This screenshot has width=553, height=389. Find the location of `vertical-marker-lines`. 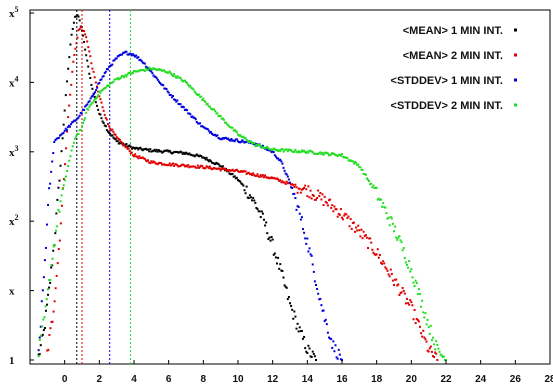

vertical-marker-lines is located at coordinates (104, 187).